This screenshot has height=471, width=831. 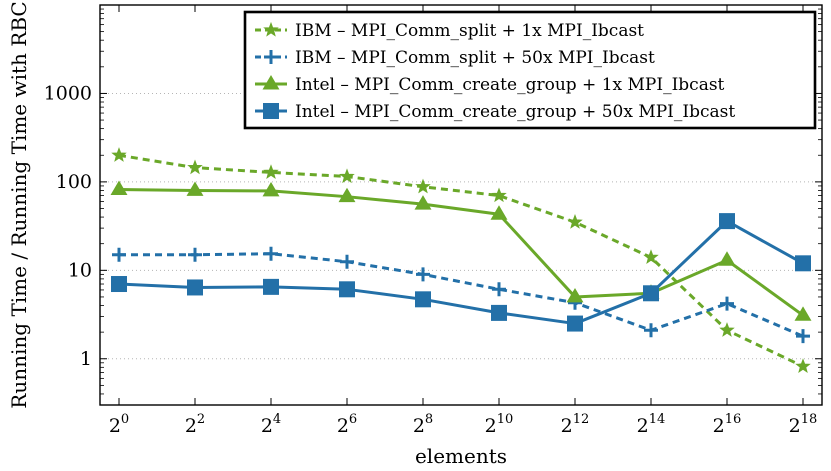 What do you see at coordinates (119, 424) in the screenshot?
I see `x-tick-label: 20` at bounding box center [119, 424].